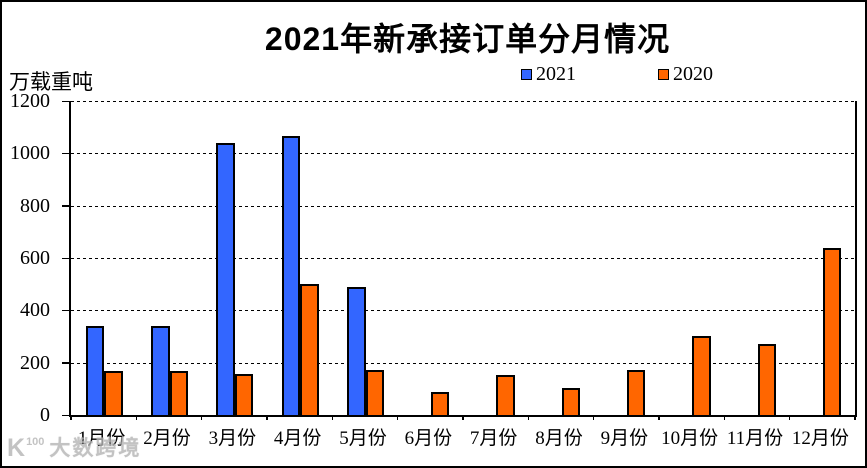 The width and height of the screenshot is (867, 468). What do you see at coordinates (571, 401) in the screenshot?
I see `bar-2020-8月份` at bounding box center [571, 401].